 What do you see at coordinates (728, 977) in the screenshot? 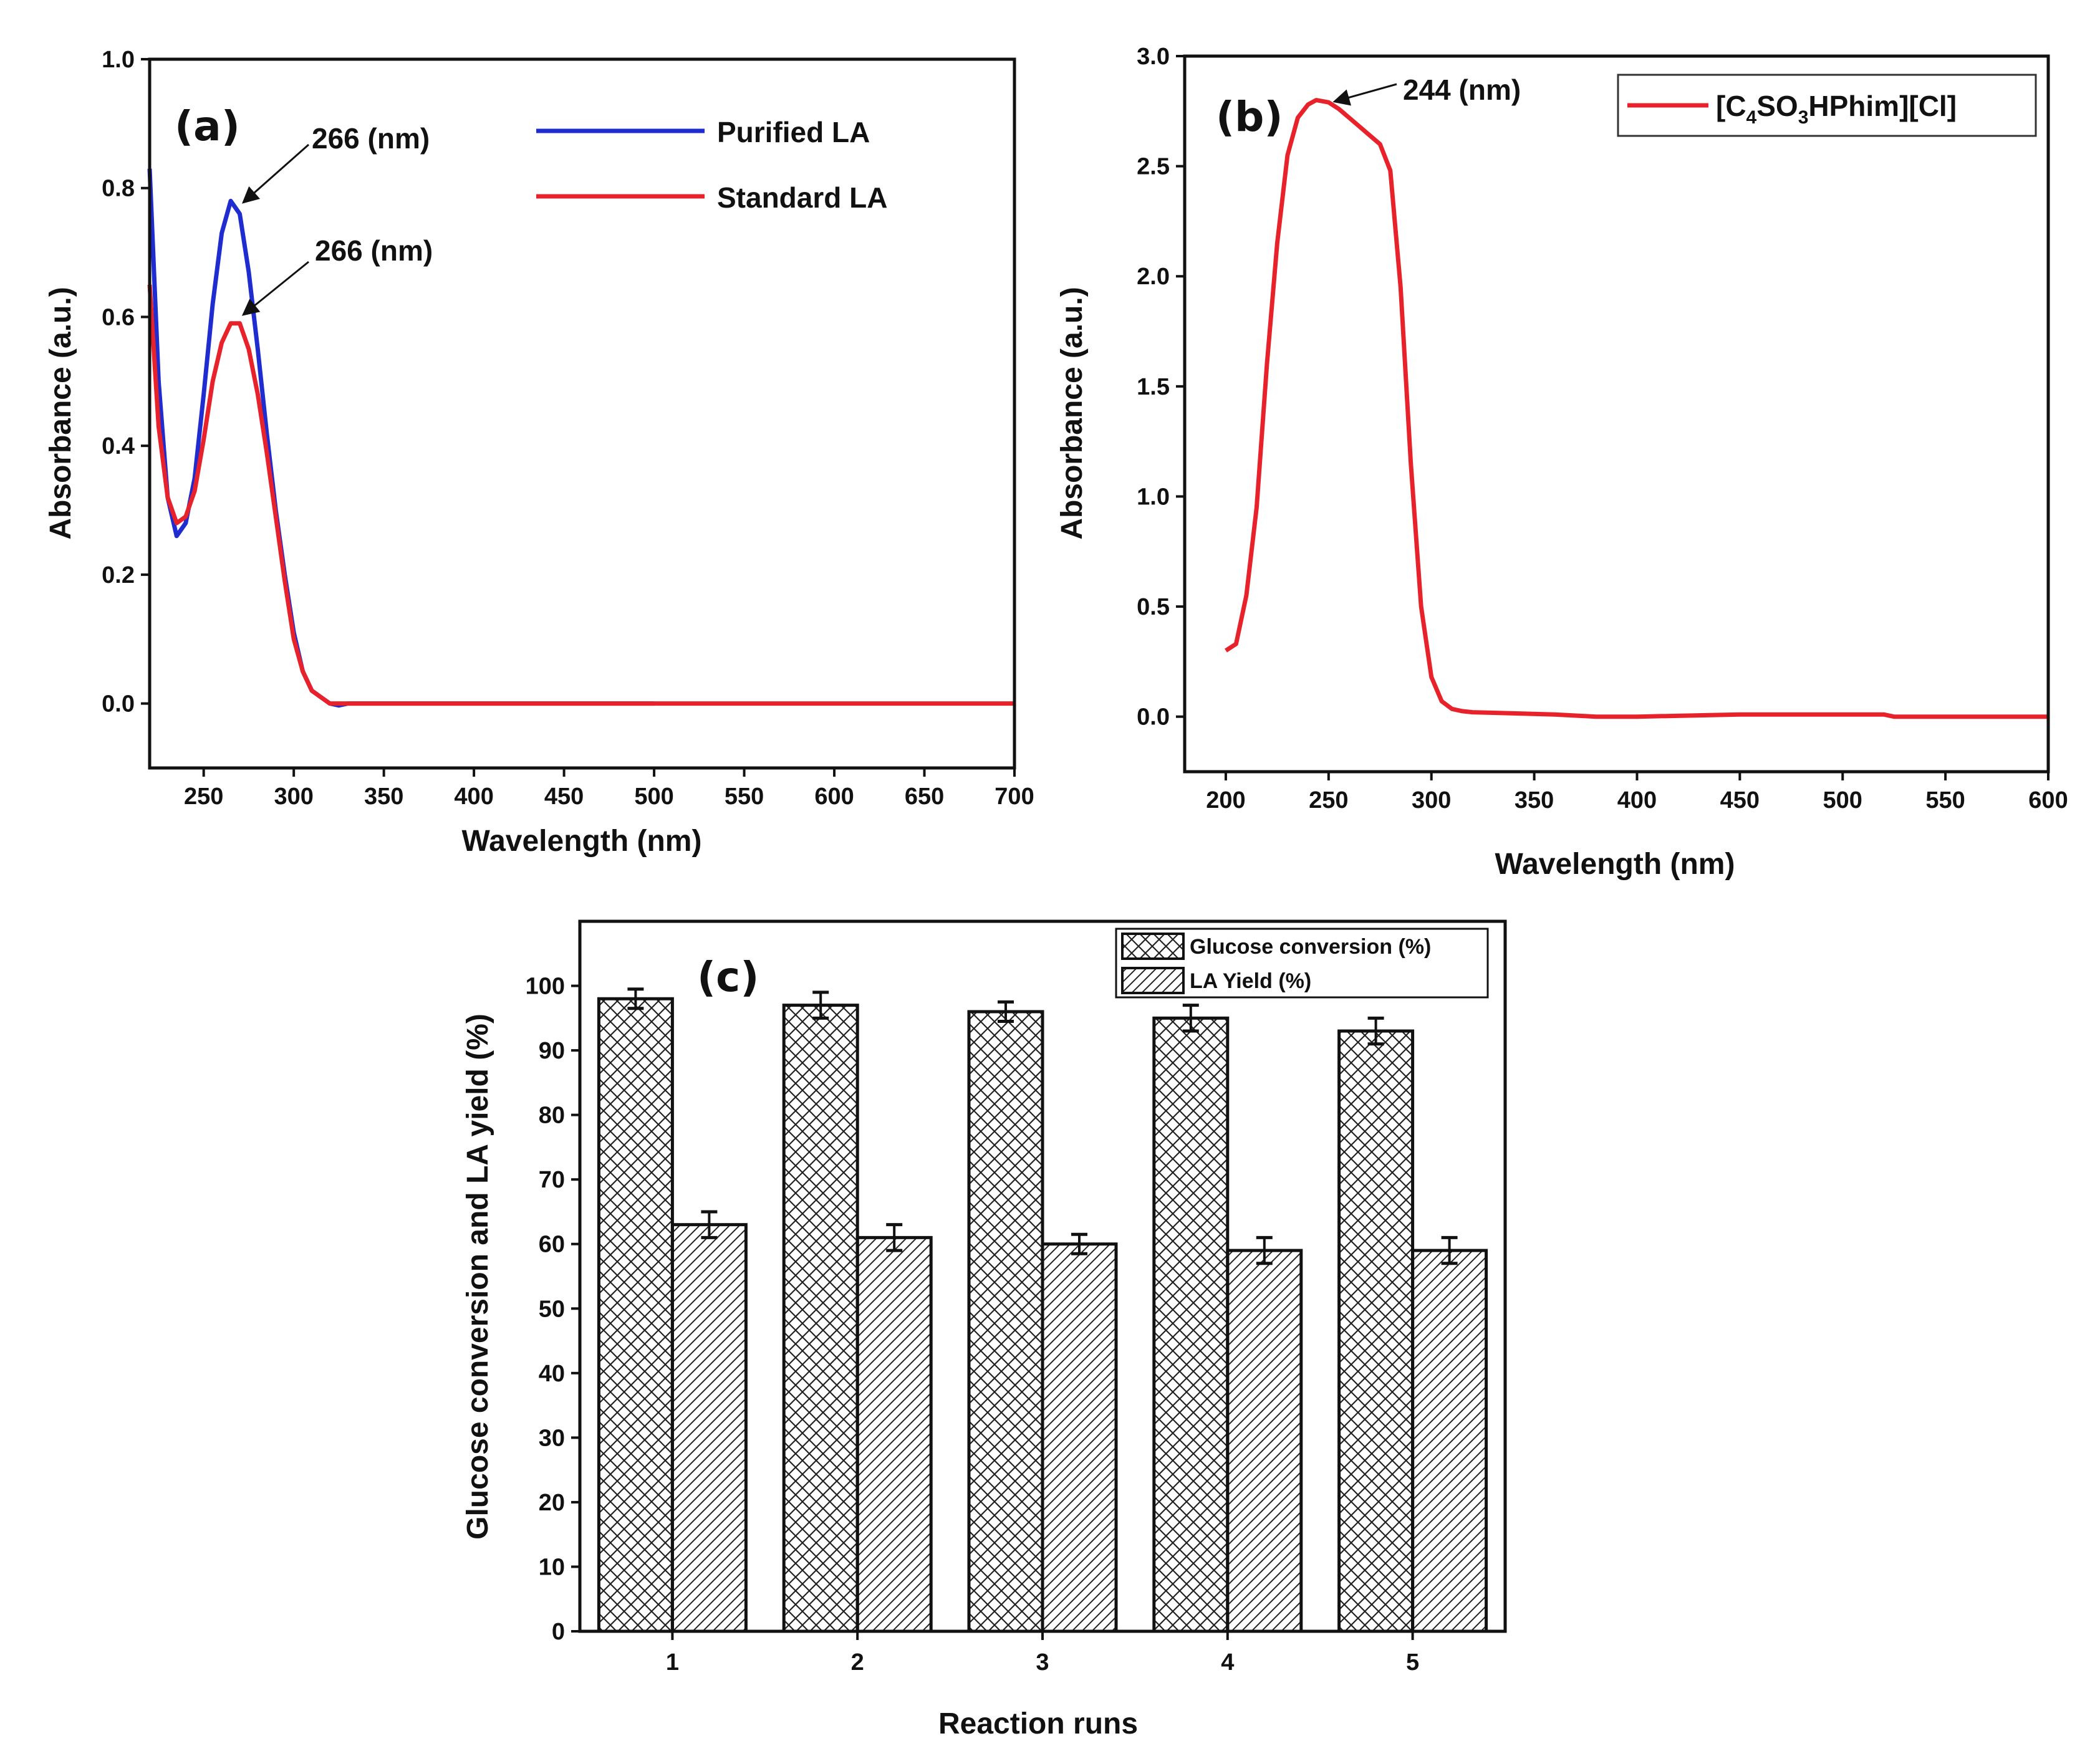
I see `panel-c-label: (c)` at bounding box center [728, 977].